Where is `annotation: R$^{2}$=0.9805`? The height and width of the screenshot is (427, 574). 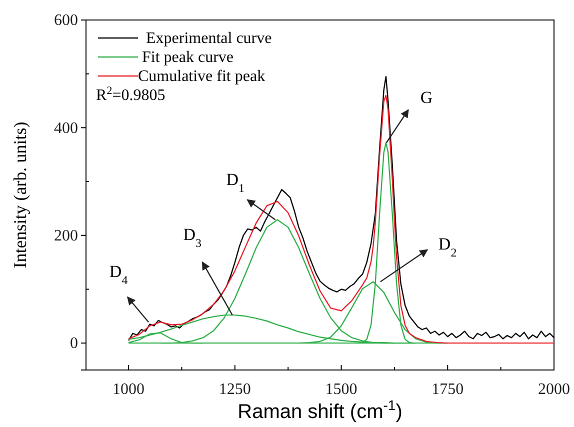
annotation: R$^{2}$=0.9805 is located at coordinates (131, 94).